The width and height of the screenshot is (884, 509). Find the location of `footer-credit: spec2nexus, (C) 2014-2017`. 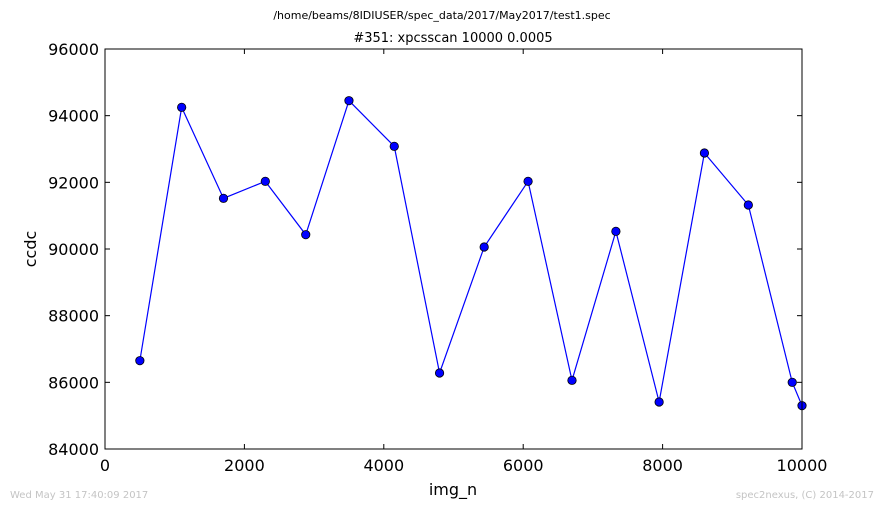

footer-credit: spec2nexus, (C) 2014-2017 is located at coordinates (805, 495).